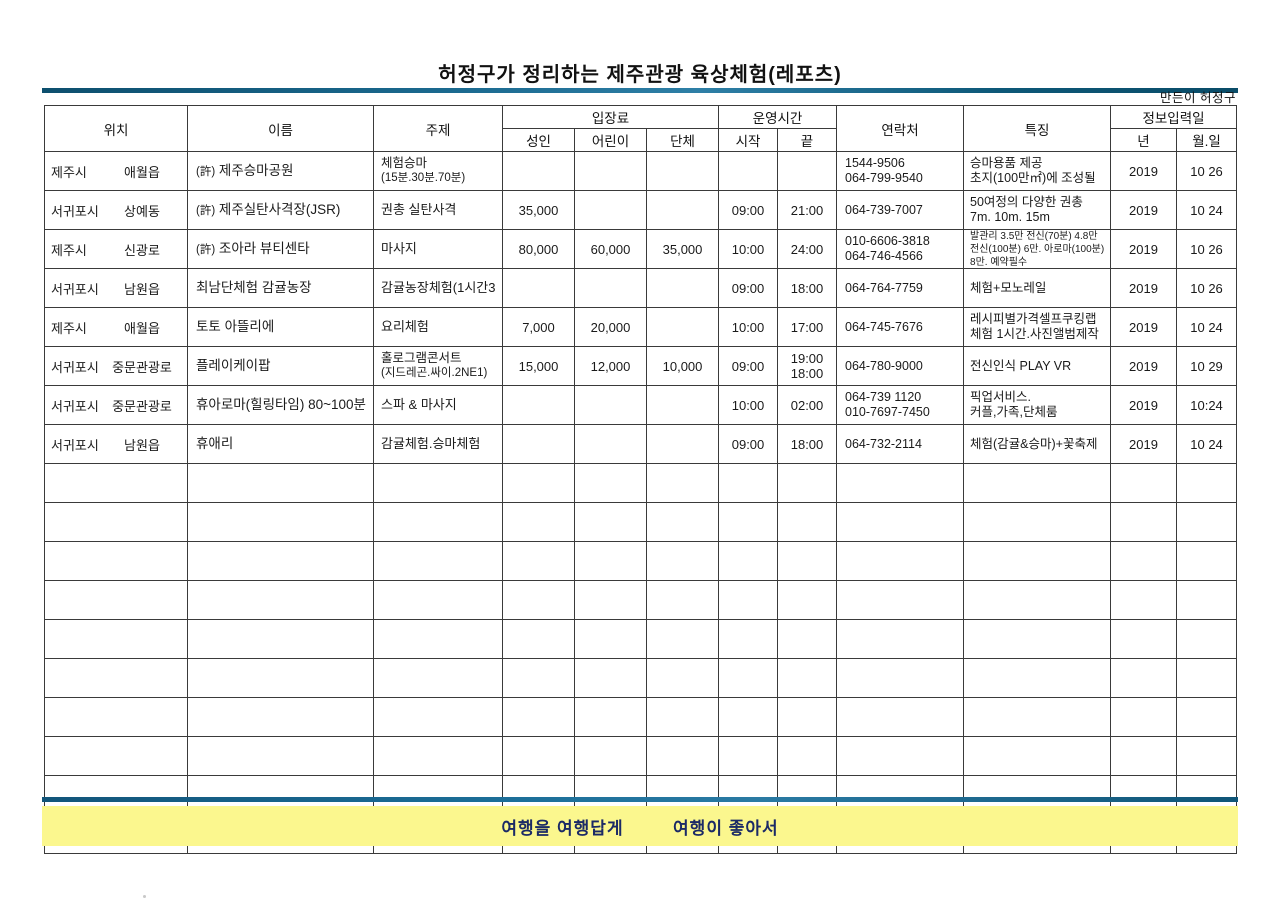  I want to click on cell-fee-child: 20,000, so click(610, 327).